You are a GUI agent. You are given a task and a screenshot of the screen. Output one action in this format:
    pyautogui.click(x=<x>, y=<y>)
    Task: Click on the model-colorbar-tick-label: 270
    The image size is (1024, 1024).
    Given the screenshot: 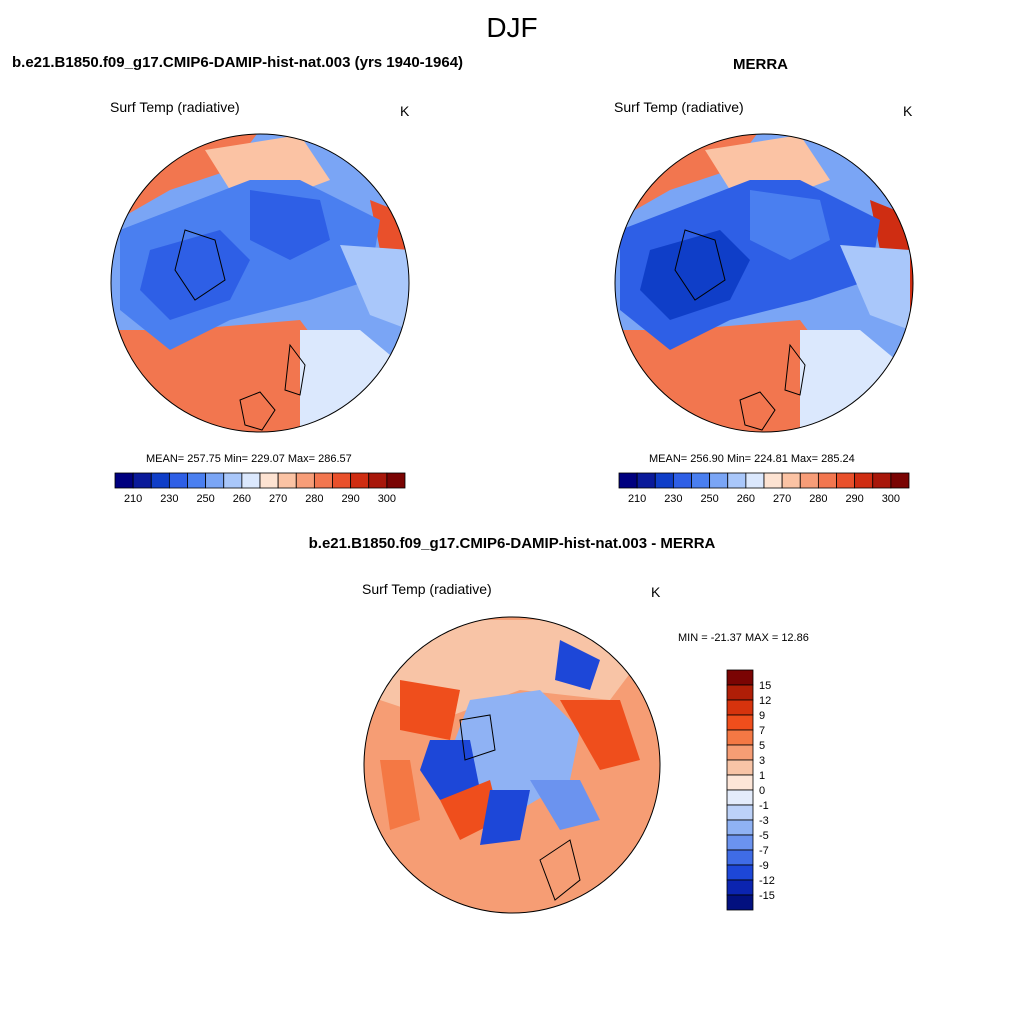 What is the action you would take?
    pyautogui.click(x=278, y=499)
    